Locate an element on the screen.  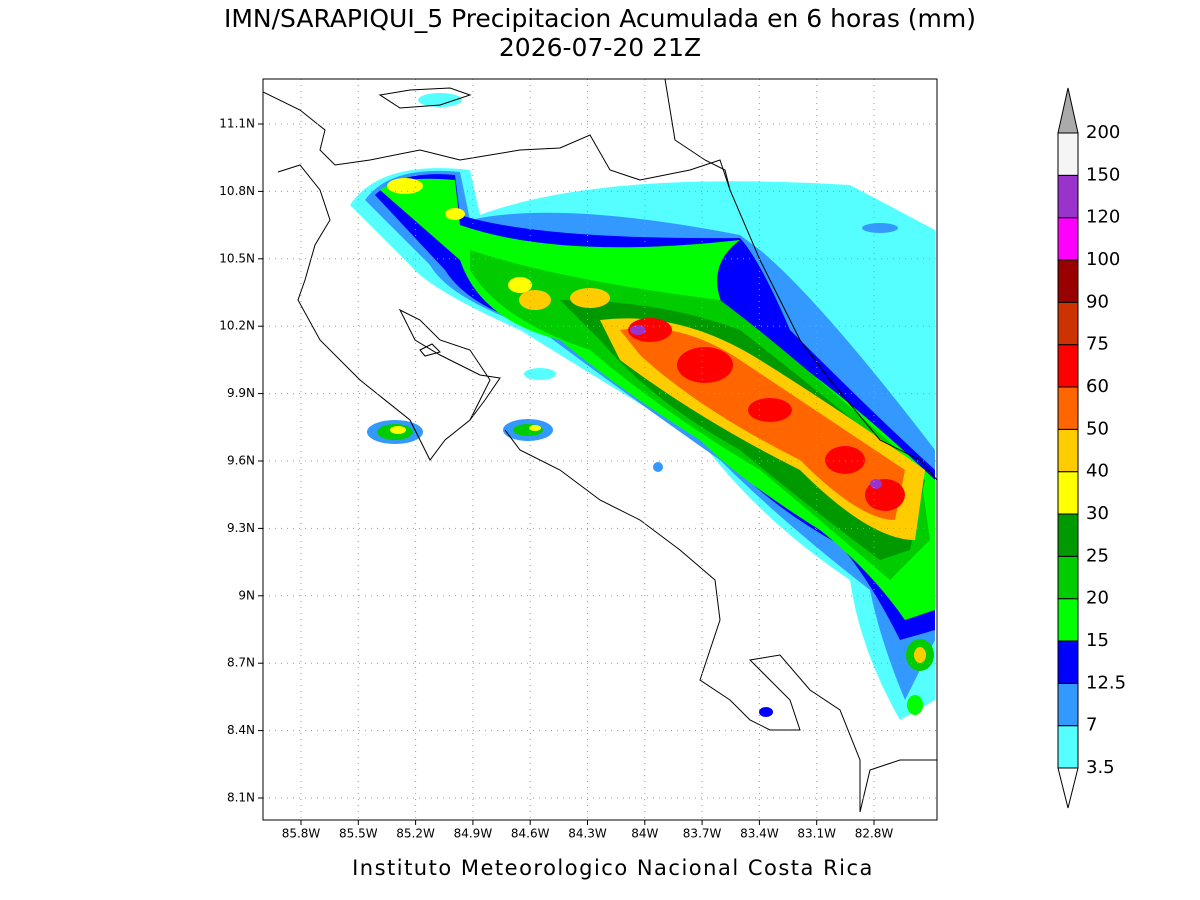
colorbar-label: 15 is located at coordinates (1097, 640).